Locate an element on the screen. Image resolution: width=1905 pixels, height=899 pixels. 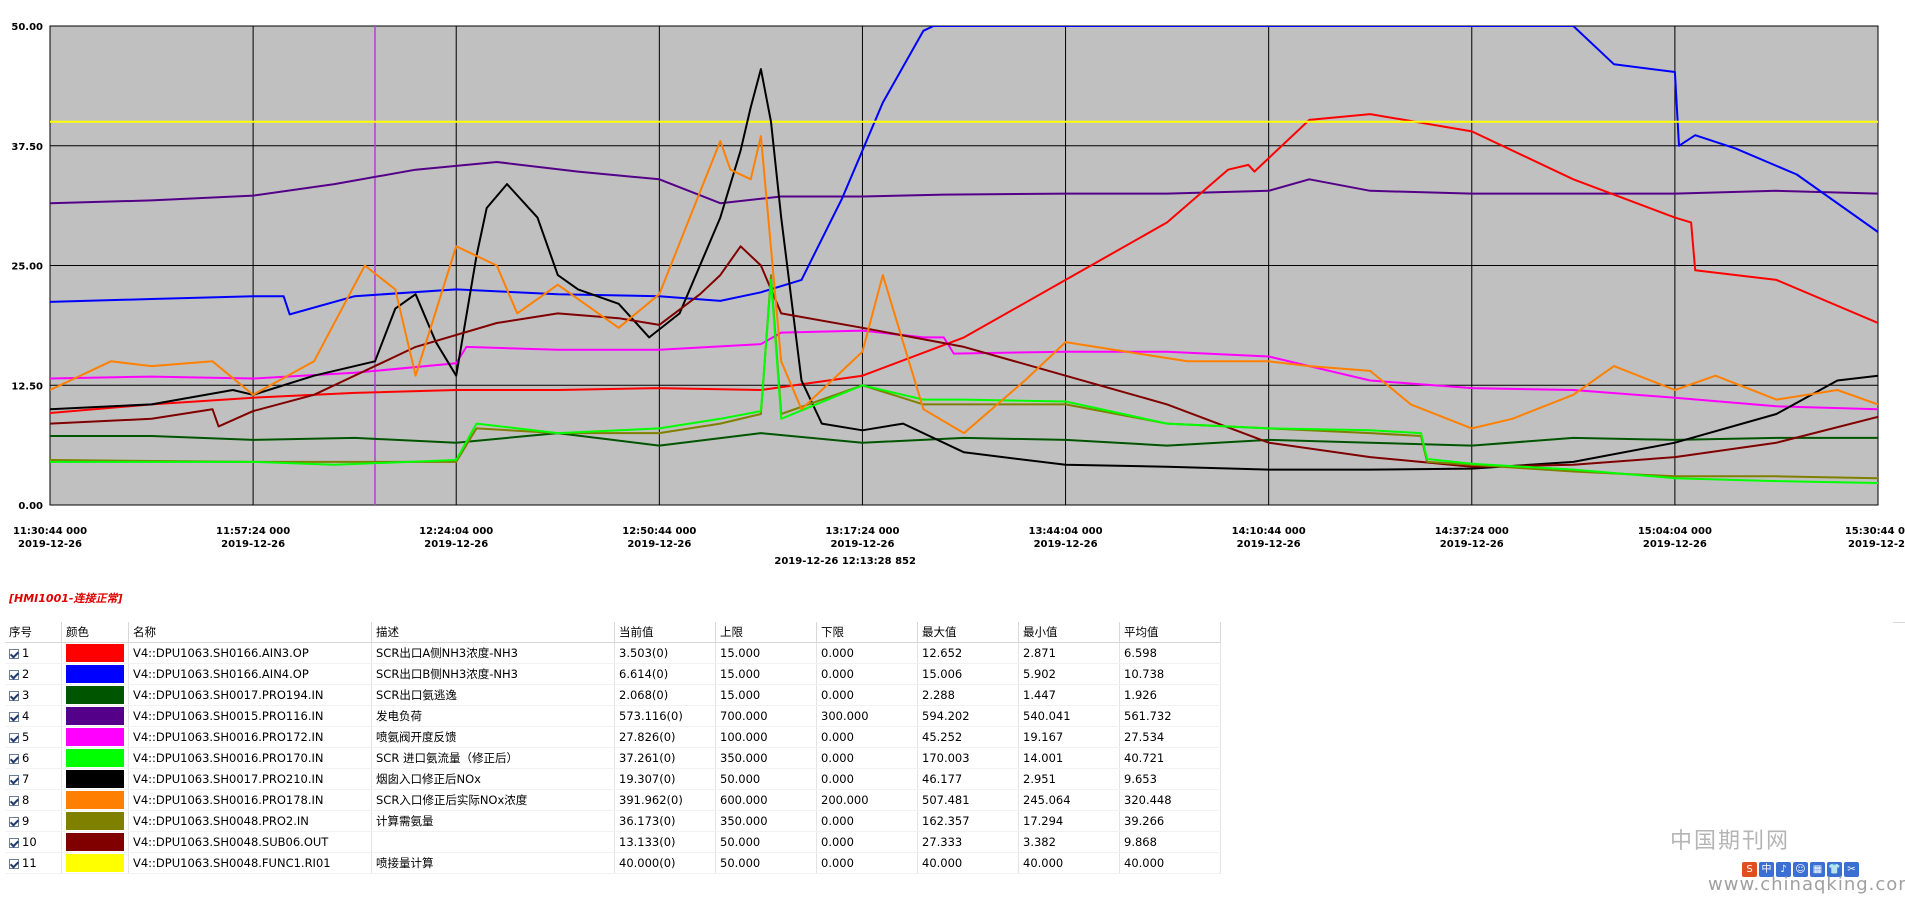
header-max: 最大值 is located at coordinates (968, 632).